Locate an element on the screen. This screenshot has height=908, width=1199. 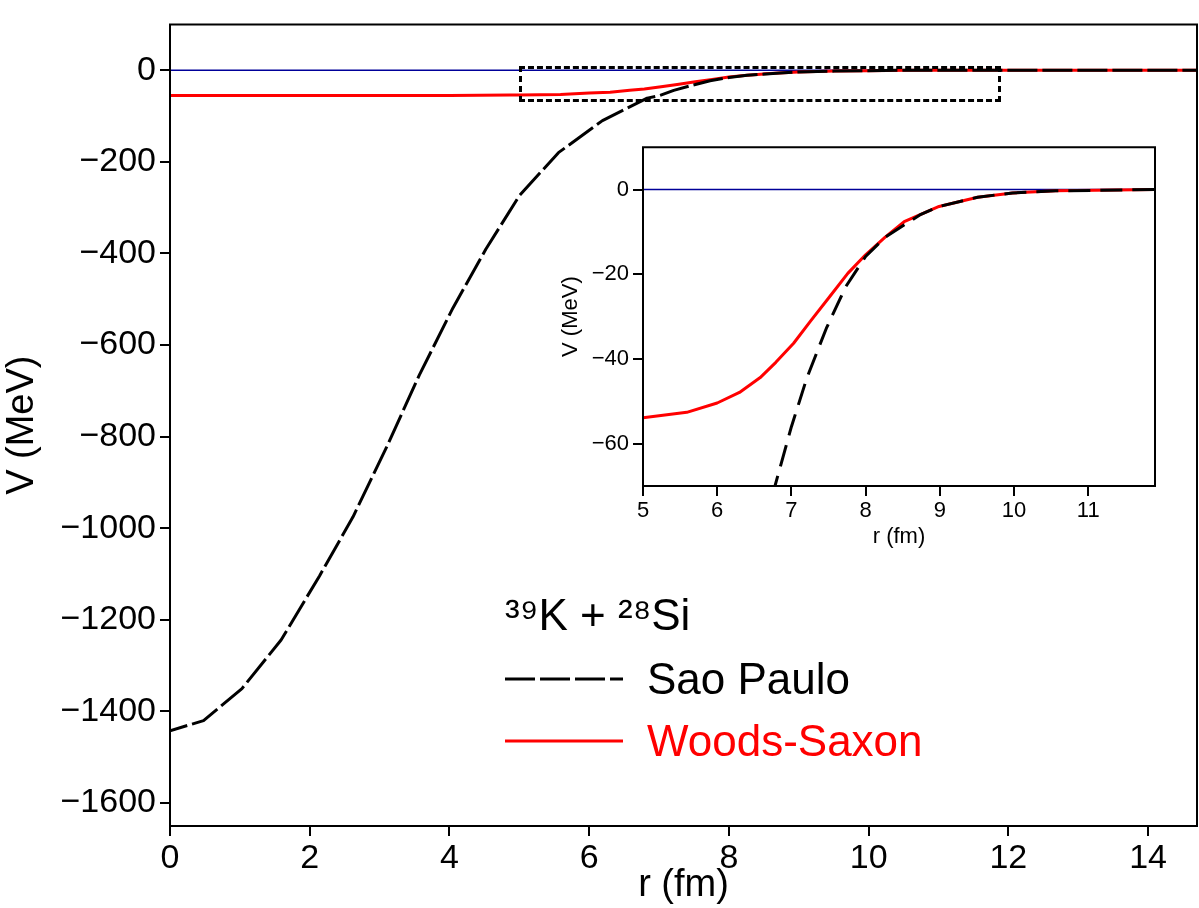
x-tick-label: 12 is located at coordinates (1008, 855).